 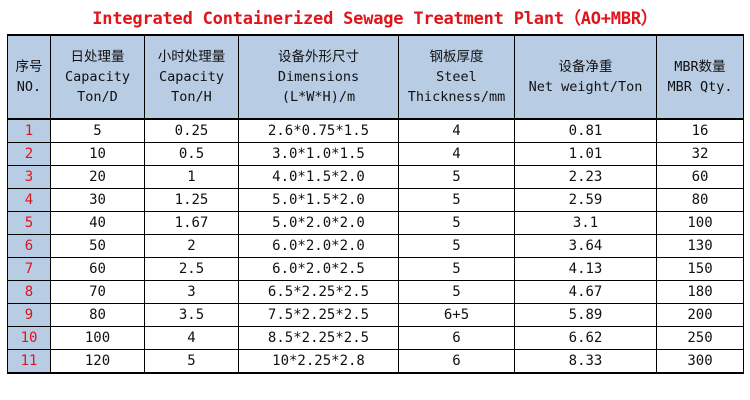 I want to click on table-row: 5 40 1.67 5.0*2.0*2.0 5 3.1 100, so click(x=375, y=223).